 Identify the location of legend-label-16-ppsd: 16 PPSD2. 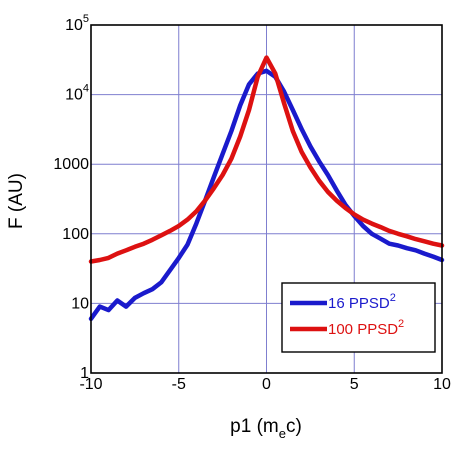
(362, 302).